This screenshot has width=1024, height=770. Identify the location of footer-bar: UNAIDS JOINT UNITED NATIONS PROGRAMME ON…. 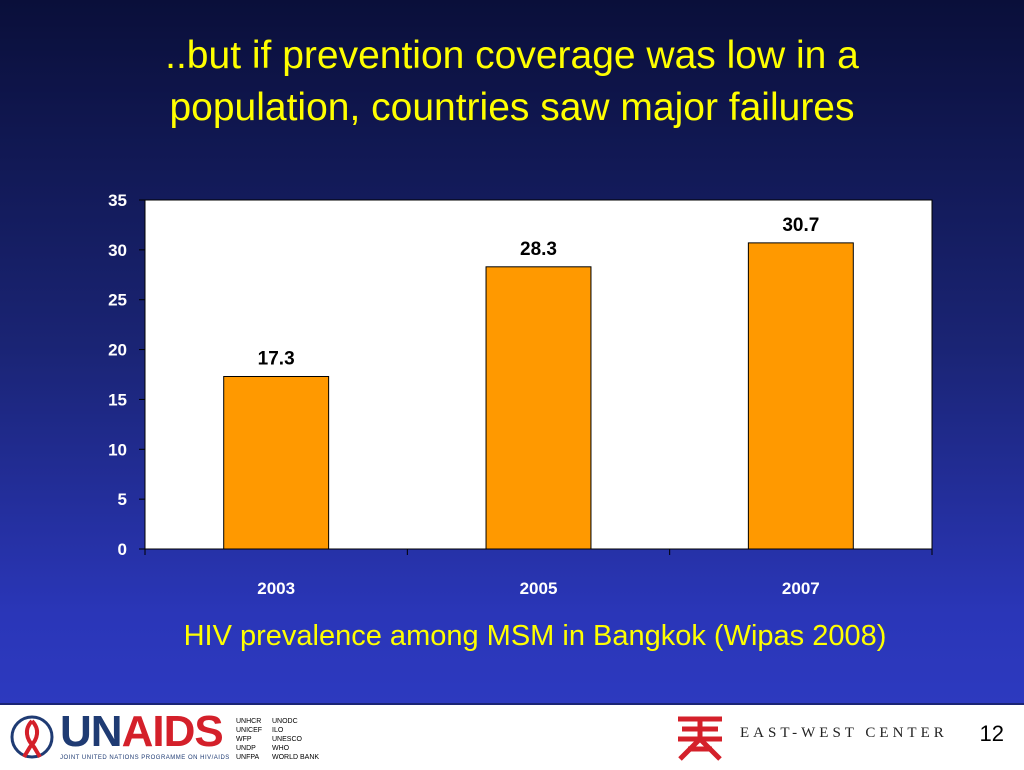
(512, 736).